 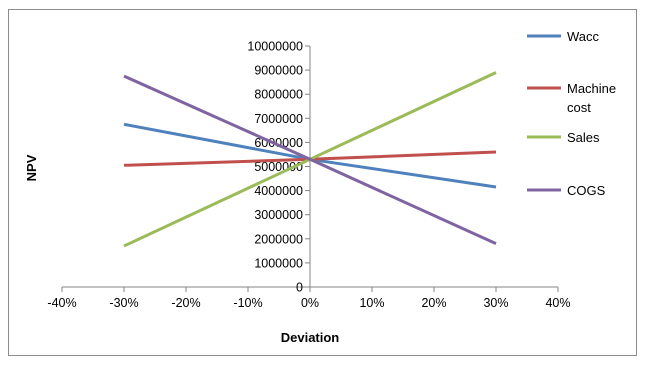 I want to click on legend: Wacc Machine cost Sales COGS, so click(x=571, y=113).